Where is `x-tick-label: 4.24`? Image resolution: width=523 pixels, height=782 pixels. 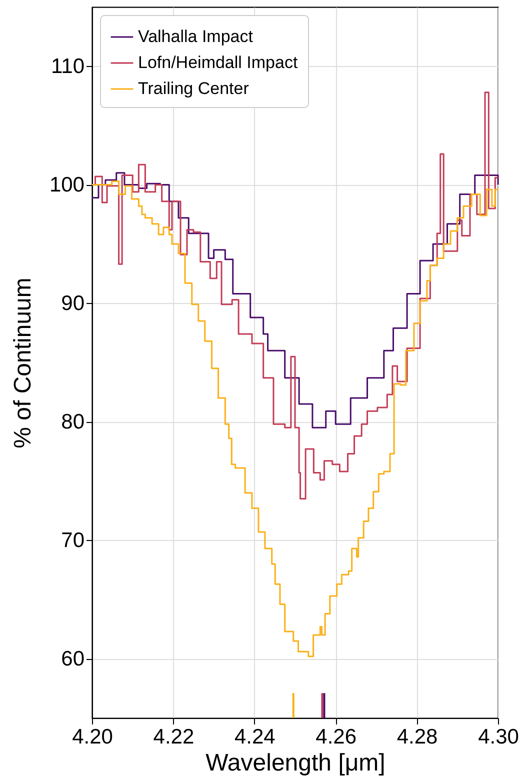
x-tick-label: 4.24 is located at coordinates (255, 737).